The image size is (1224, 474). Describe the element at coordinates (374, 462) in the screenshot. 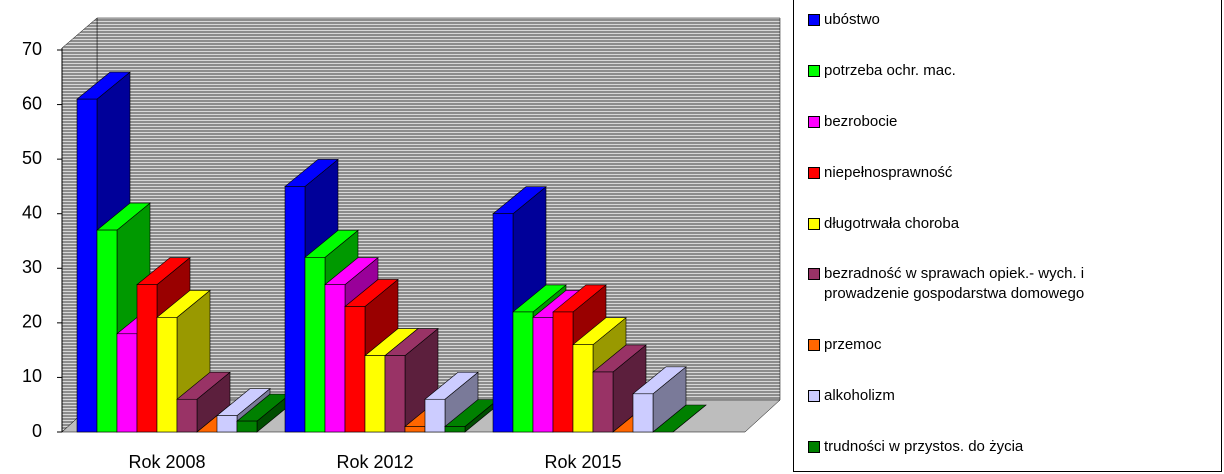

I see `x-tick-label: Rok 2012` at that location.